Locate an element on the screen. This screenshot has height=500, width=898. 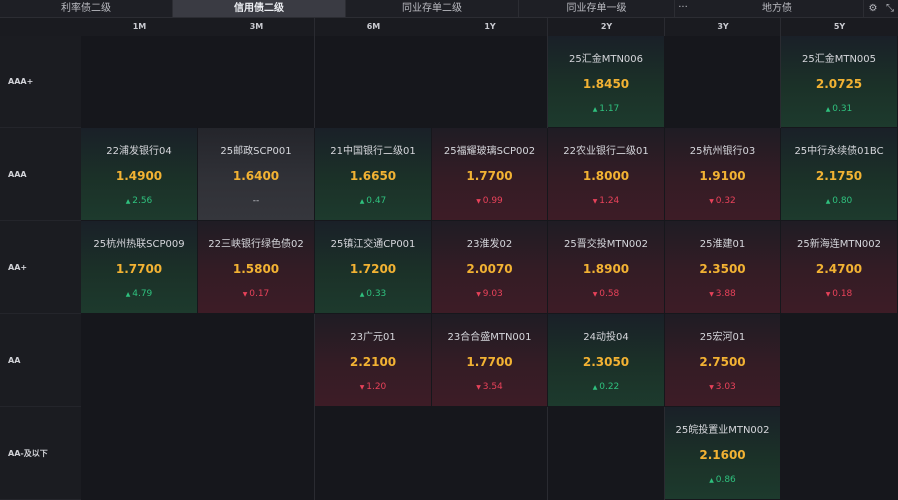
tab-rate-bond-secondary: 利率债二级 is located at coordinates (86, 8).